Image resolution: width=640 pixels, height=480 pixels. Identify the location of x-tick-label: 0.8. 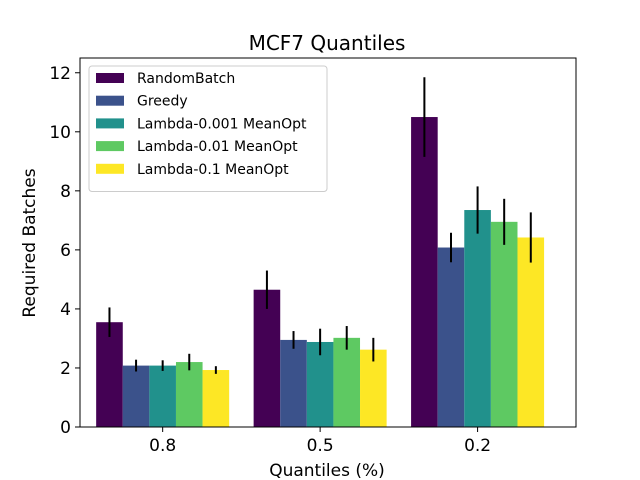
(162, 446).